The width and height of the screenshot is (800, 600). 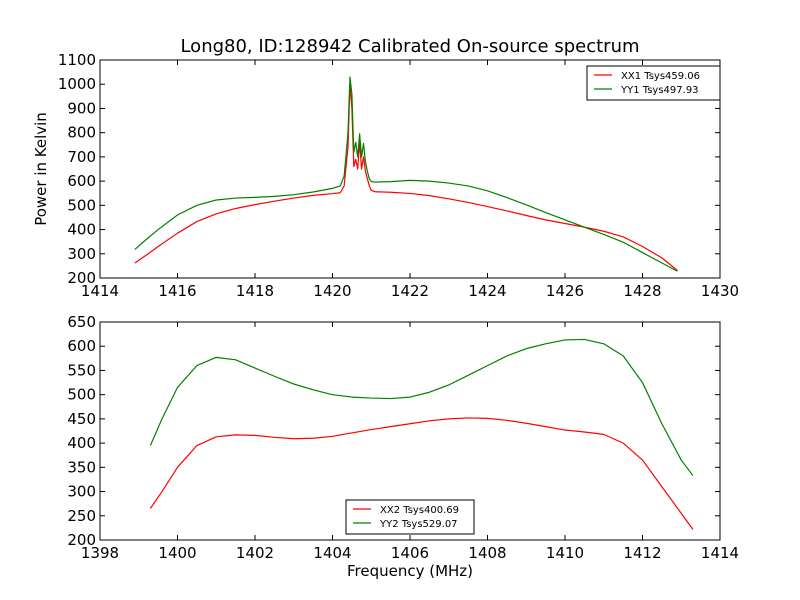 What do you see at coordinates (642, 291) in the screenshot?
I see `x-tick-label: 1428` at bounding box center [642, 291].